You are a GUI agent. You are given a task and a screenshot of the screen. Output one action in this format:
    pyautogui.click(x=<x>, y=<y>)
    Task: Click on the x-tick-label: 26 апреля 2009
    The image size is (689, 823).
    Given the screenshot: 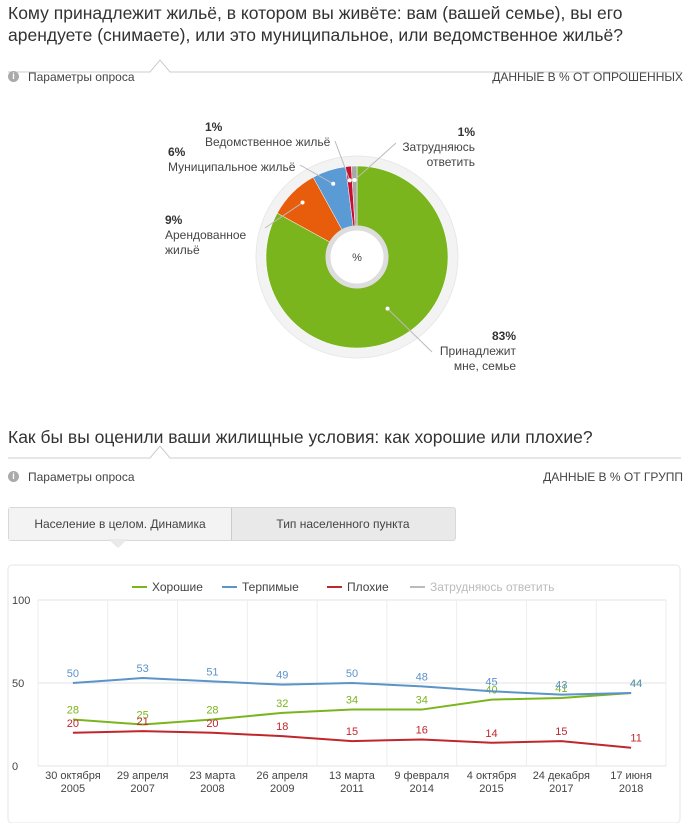 What is the action you would take?
    pyautogui.click(x=282, y=782)
    